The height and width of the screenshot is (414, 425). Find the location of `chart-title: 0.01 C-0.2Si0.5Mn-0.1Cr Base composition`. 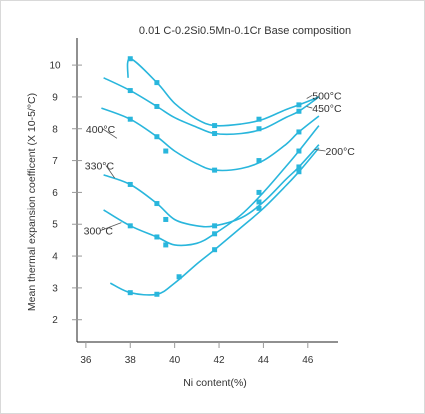

chart-title: 0.01 C-0.2Si0.5Mn-0.1Cr Base composition is located at coordinates (245, 31).